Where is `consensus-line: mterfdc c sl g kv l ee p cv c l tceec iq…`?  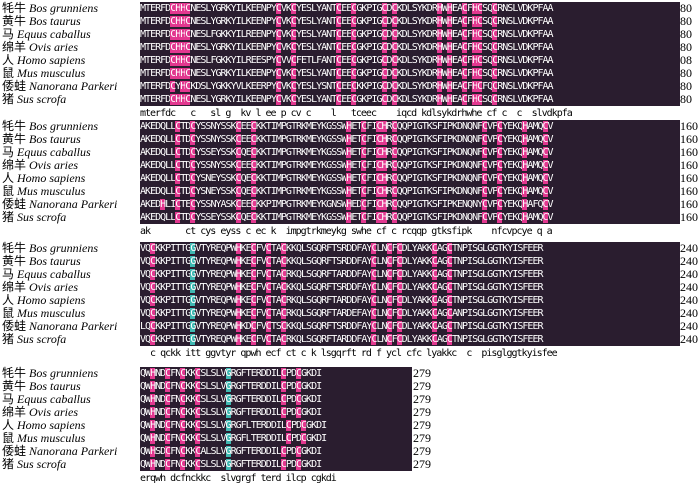
consensus-line: mterfdc c sl g kv l ee p cv c l tceec iq… is located at coordinates (356, 113).